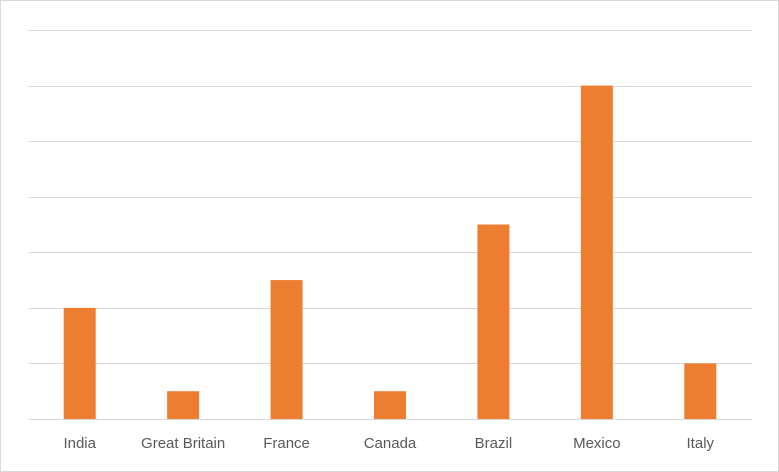 The height and width of the screenshot is (472, 779). What do you see at coordinates (286, 443) in the screenshot?
I see `x-tick-label: France` at bounding box center [286, 443].